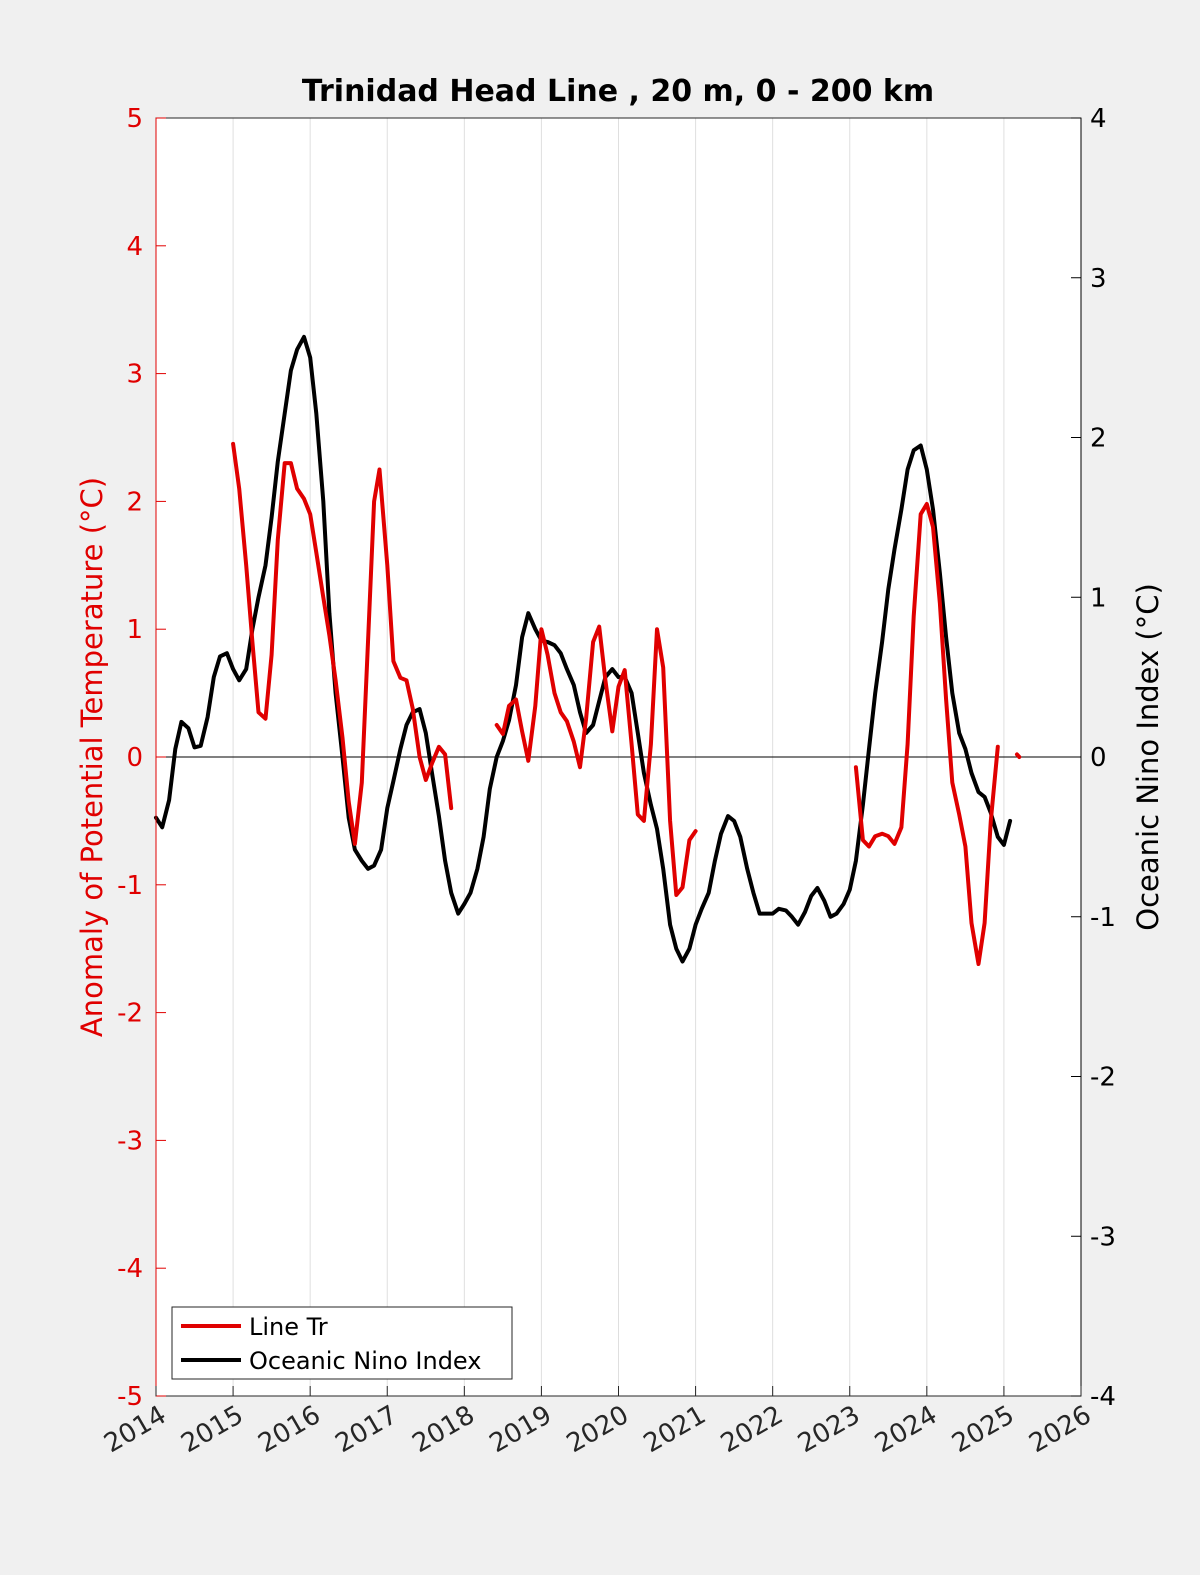  What do you see at coordinates (1103, 1237) in the screenshot?
I see `right-tick-label--3: -3` at bounding box center [1103, 1237].